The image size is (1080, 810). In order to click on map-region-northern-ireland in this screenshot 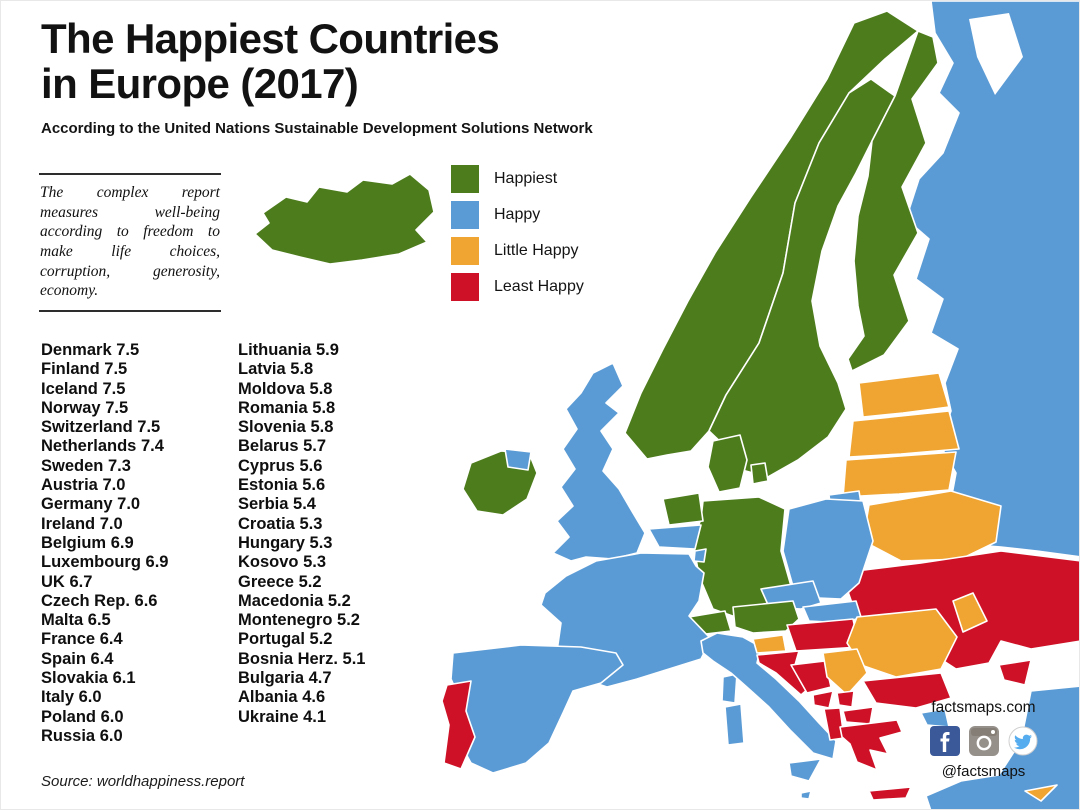, I will do `click(518, 459)`.